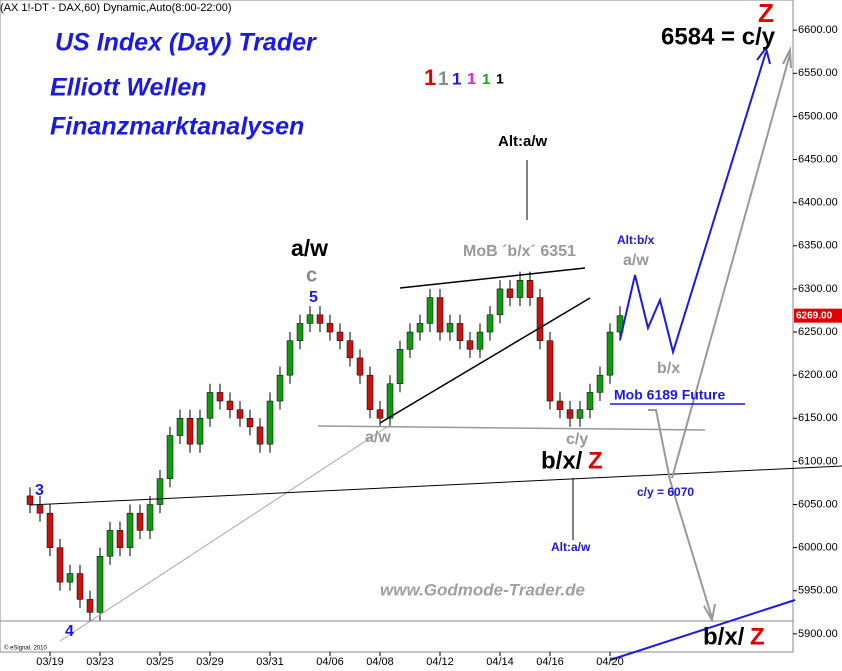 The height and width of the screenshot is (671, 842). Describe the element at coordinates (818, 504) in the screenshot. I see `y-tick-label: 6050.00` at that location.